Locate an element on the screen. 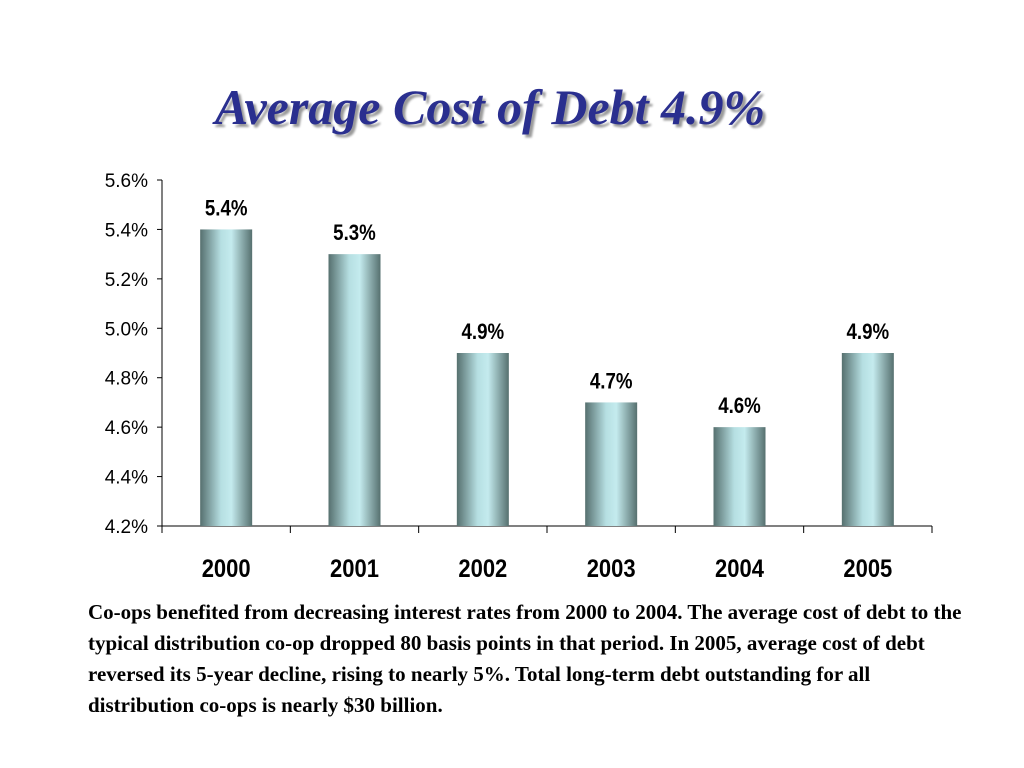 The width and height of the screenshot is (1024, 768). y-axis: 4.2% 4.4% 4.6% 4.8% 5.0% 5.2% 5.4% 5.6% is located at coordinates (134, 354).